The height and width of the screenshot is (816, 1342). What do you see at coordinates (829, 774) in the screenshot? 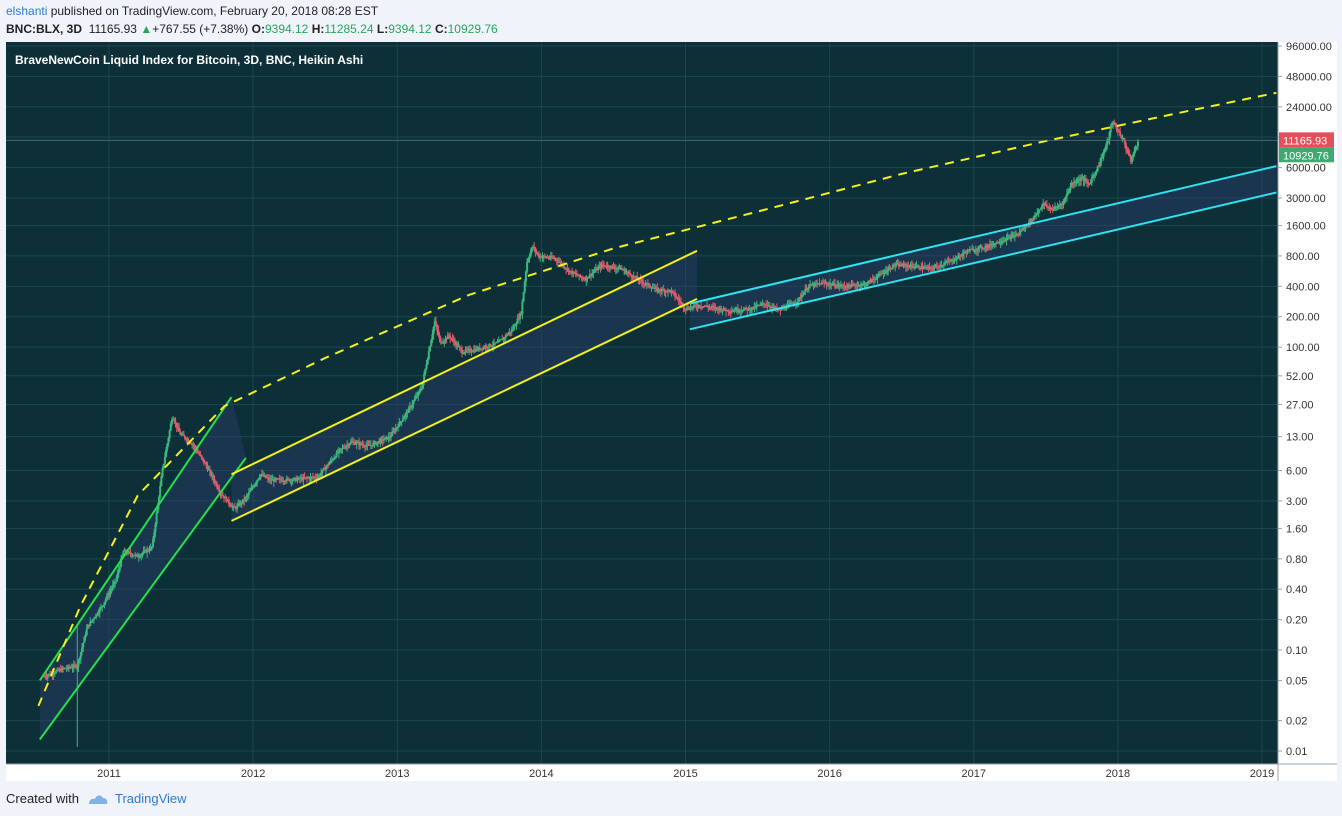
I see `x-tick-label: 2016` at bounding box center [829, 774].